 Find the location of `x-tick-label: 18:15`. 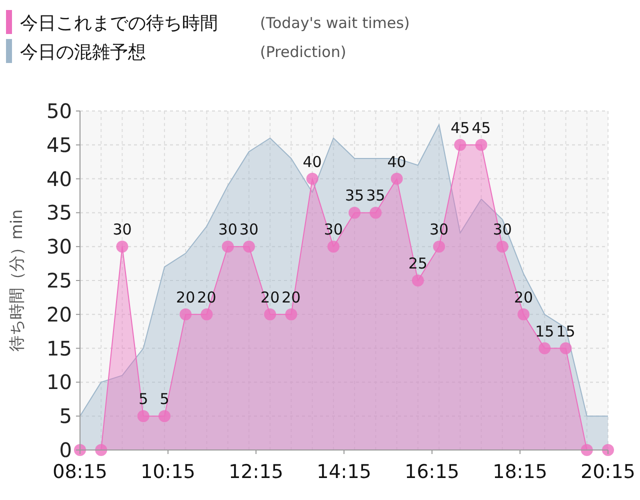

x-tick-label: 18:15 is located at coordinates (520, 472).